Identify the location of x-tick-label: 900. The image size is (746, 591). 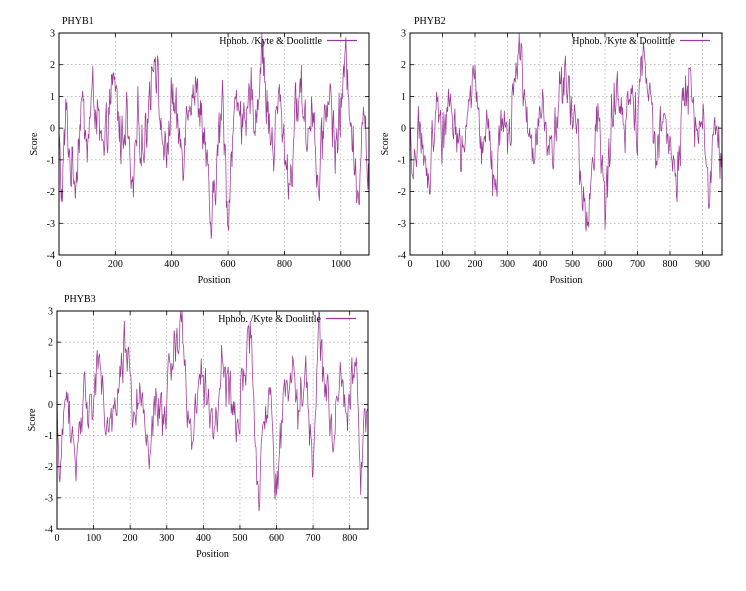
(702, 264).